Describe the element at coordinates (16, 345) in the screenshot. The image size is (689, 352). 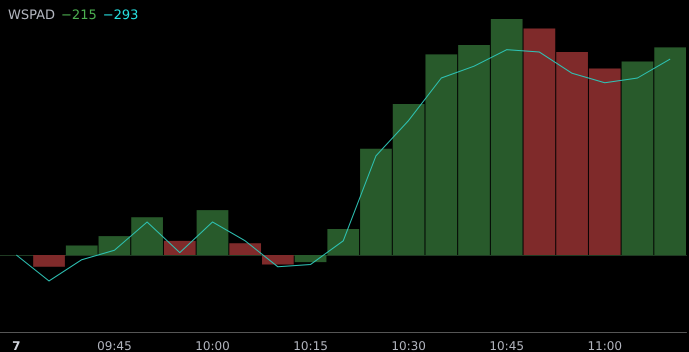
I see `x-tick-label: 7` at that location.